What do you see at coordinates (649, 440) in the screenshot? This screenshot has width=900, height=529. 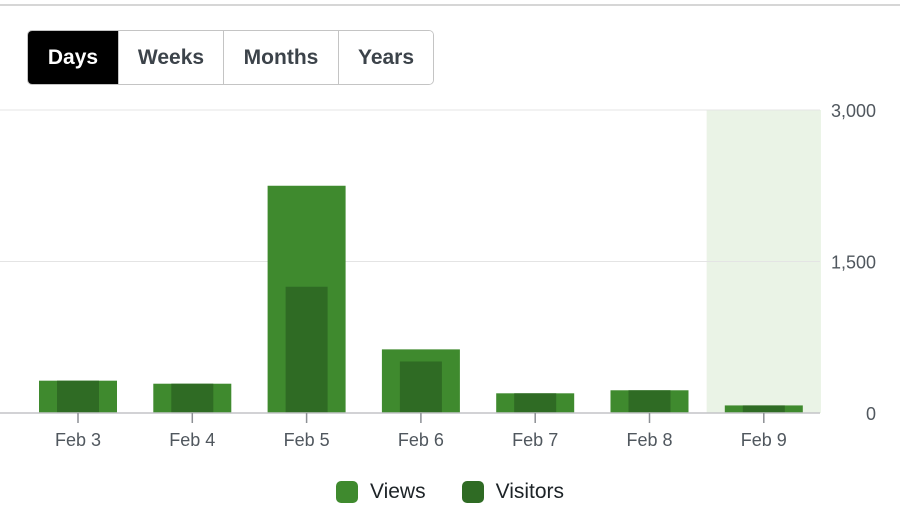 I see `x-tick-label: Feb 8` at bounding box center [649, 440].